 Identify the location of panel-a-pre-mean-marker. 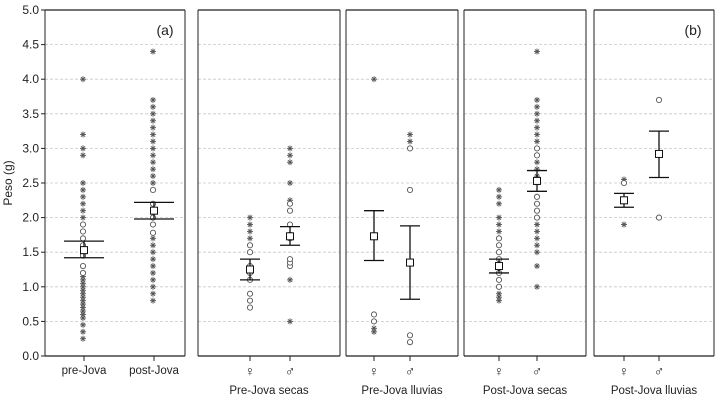
(84, 250).